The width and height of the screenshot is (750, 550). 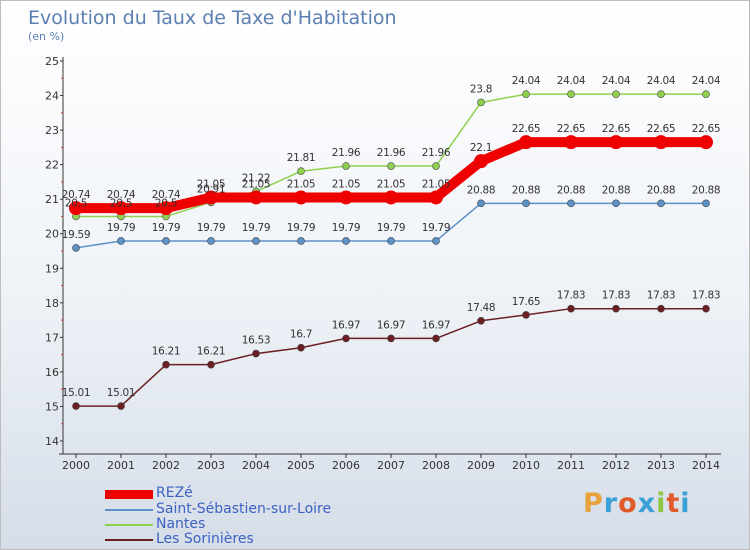 I want to click on x-tick-label: 2008, so click(x=436, y=465).